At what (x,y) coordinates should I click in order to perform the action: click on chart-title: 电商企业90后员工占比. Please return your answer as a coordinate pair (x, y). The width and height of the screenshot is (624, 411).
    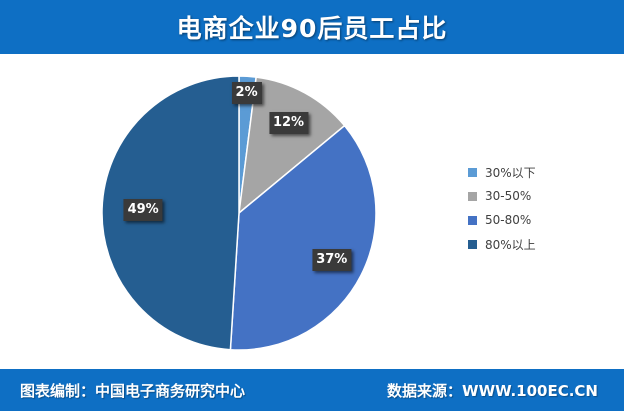
    Looking at the image, I should click on (312, 28).